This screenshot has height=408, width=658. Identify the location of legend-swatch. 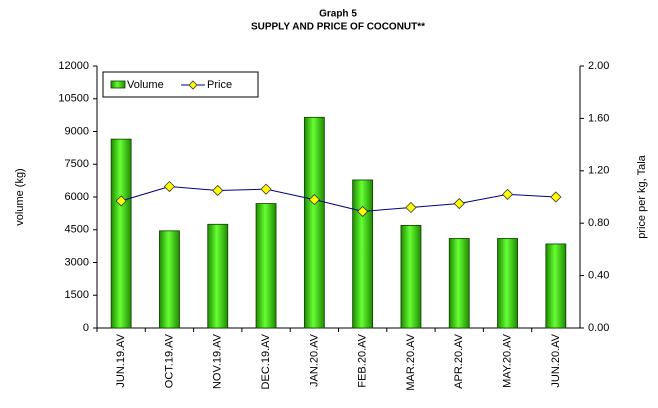
(118, 84).